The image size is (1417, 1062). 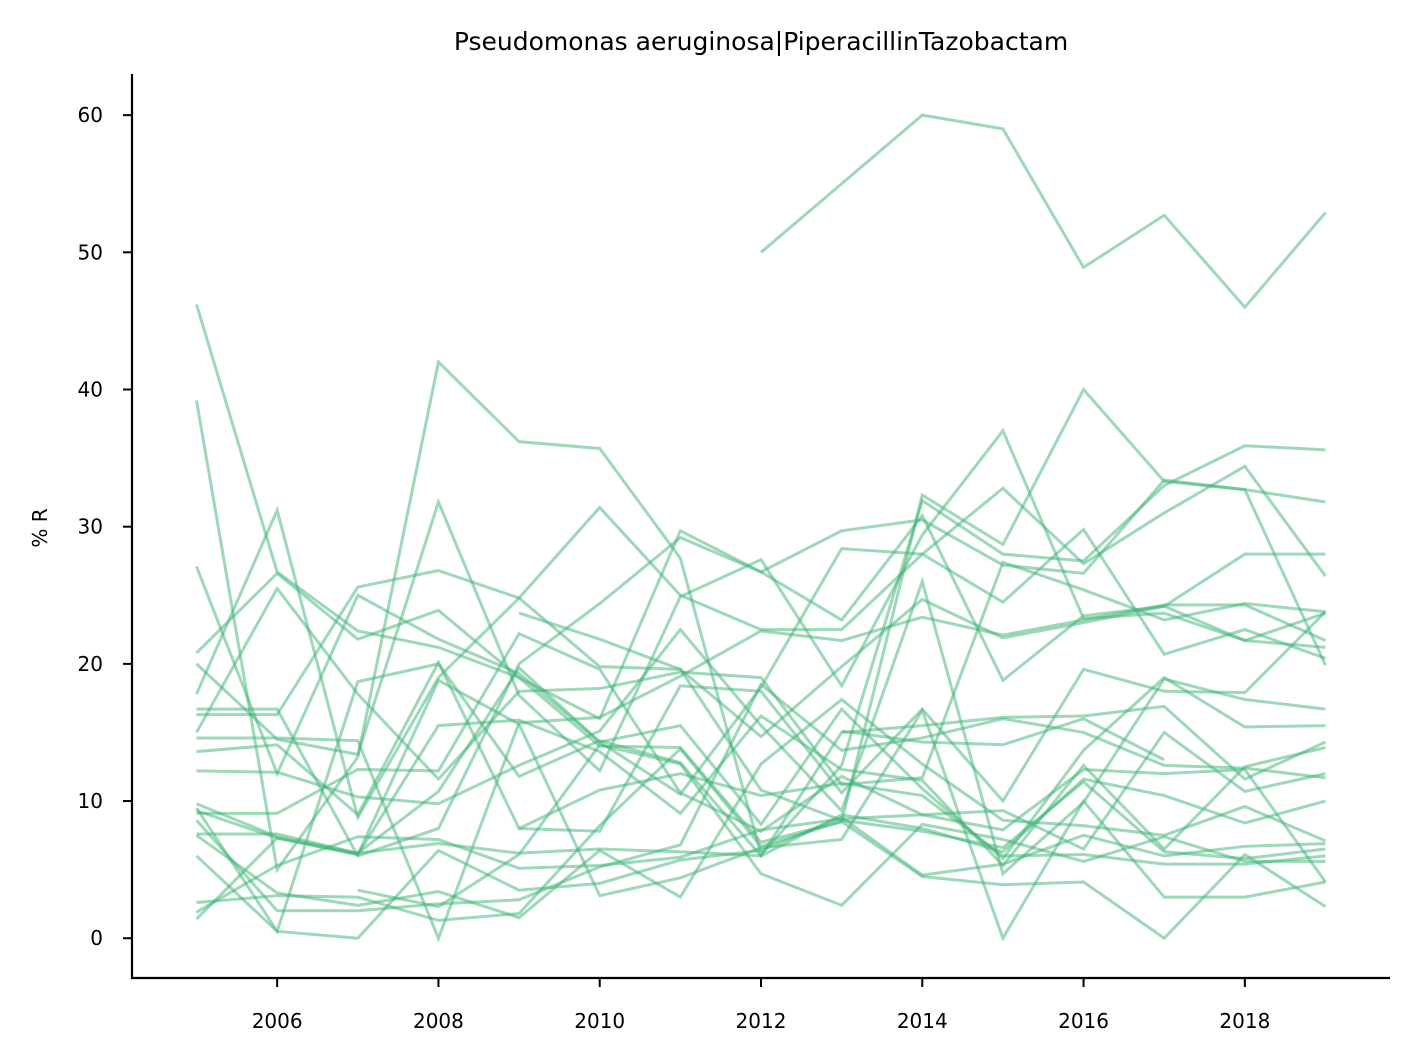 What do you see at coordinates (90, 115) in the screenshot?
I see `y-tick-label: 60` at bounding box center [90, 115].